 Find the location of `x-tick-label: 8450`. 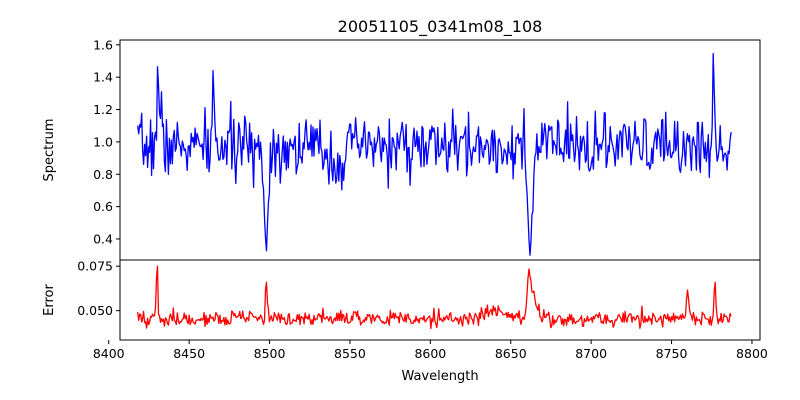

x-tick-label: 8450 is located at coordinates (189, 353).